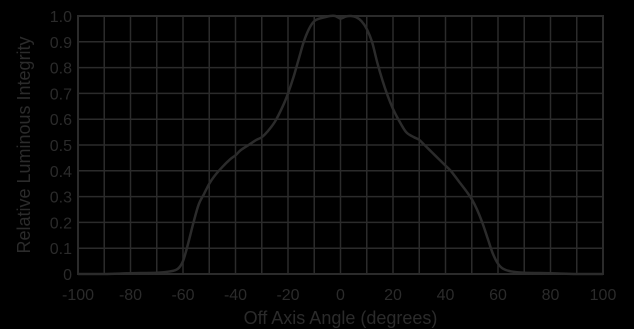 The image size is (634, 329). What do you see at coordinates (78, 295) in the screenshot?
I see `x-tick-label: -100` at bounding box center [78, 295].